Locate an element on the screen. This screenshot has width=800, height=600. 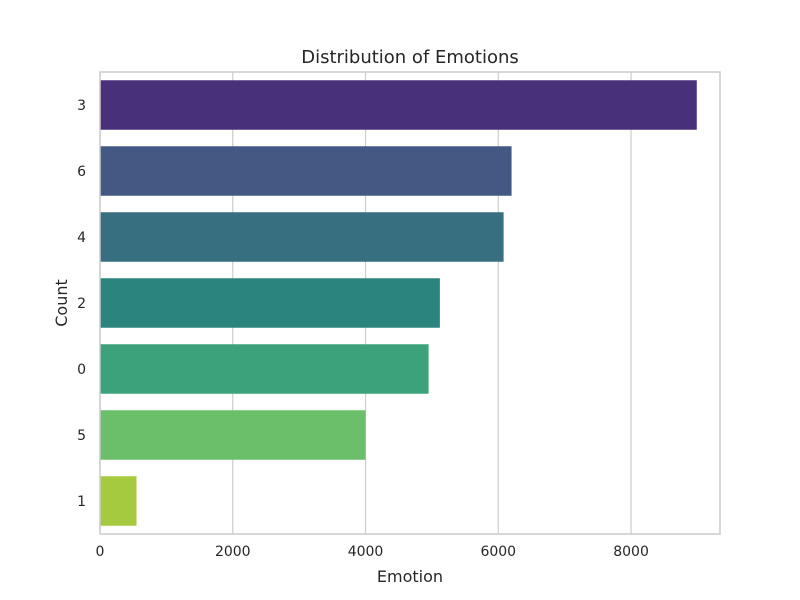
y-tick-label: 3 is located at coordinates (81, 106).